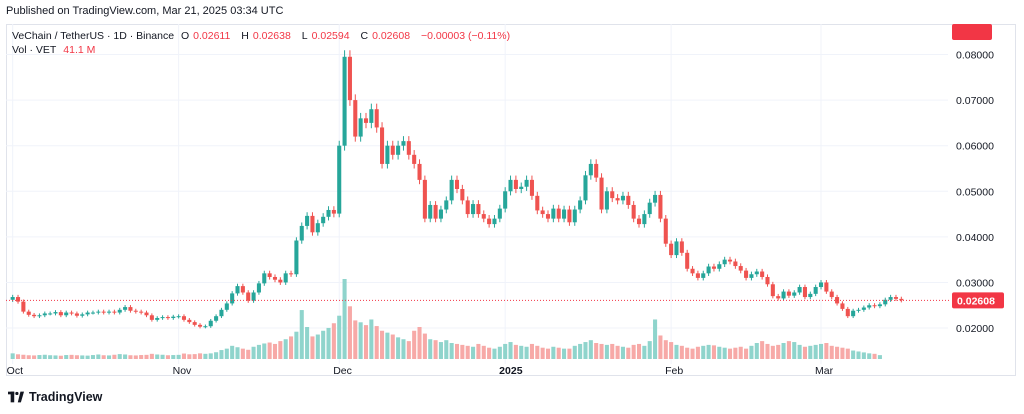 This screenshot has width=1024, height=414. I want to click on tradingview-branding: TradingView, so click(55, 397).